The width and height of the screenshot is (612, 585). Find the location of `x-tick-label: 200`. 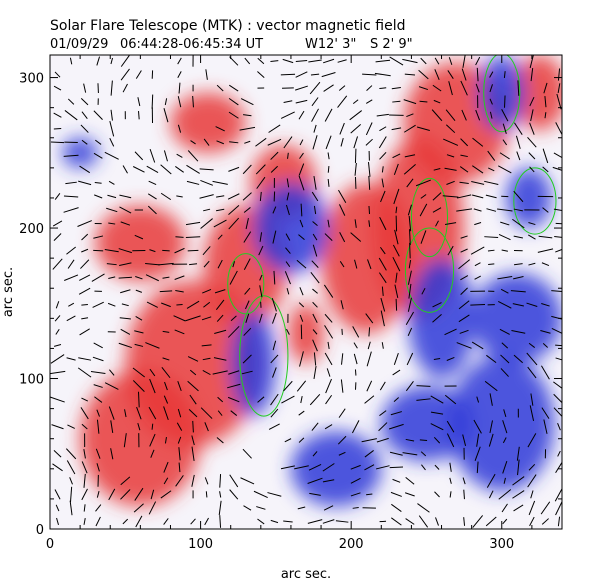

x-tick-label: 200 is located at coordinates (351, 544).